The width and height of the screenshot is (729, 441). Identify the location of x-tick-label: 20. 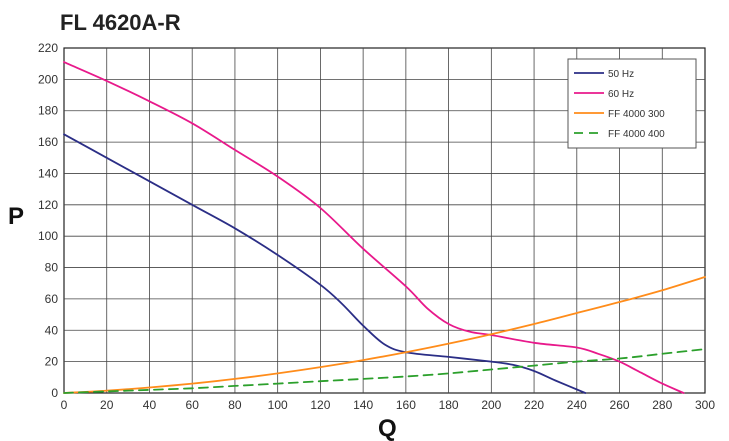
(107, 405).